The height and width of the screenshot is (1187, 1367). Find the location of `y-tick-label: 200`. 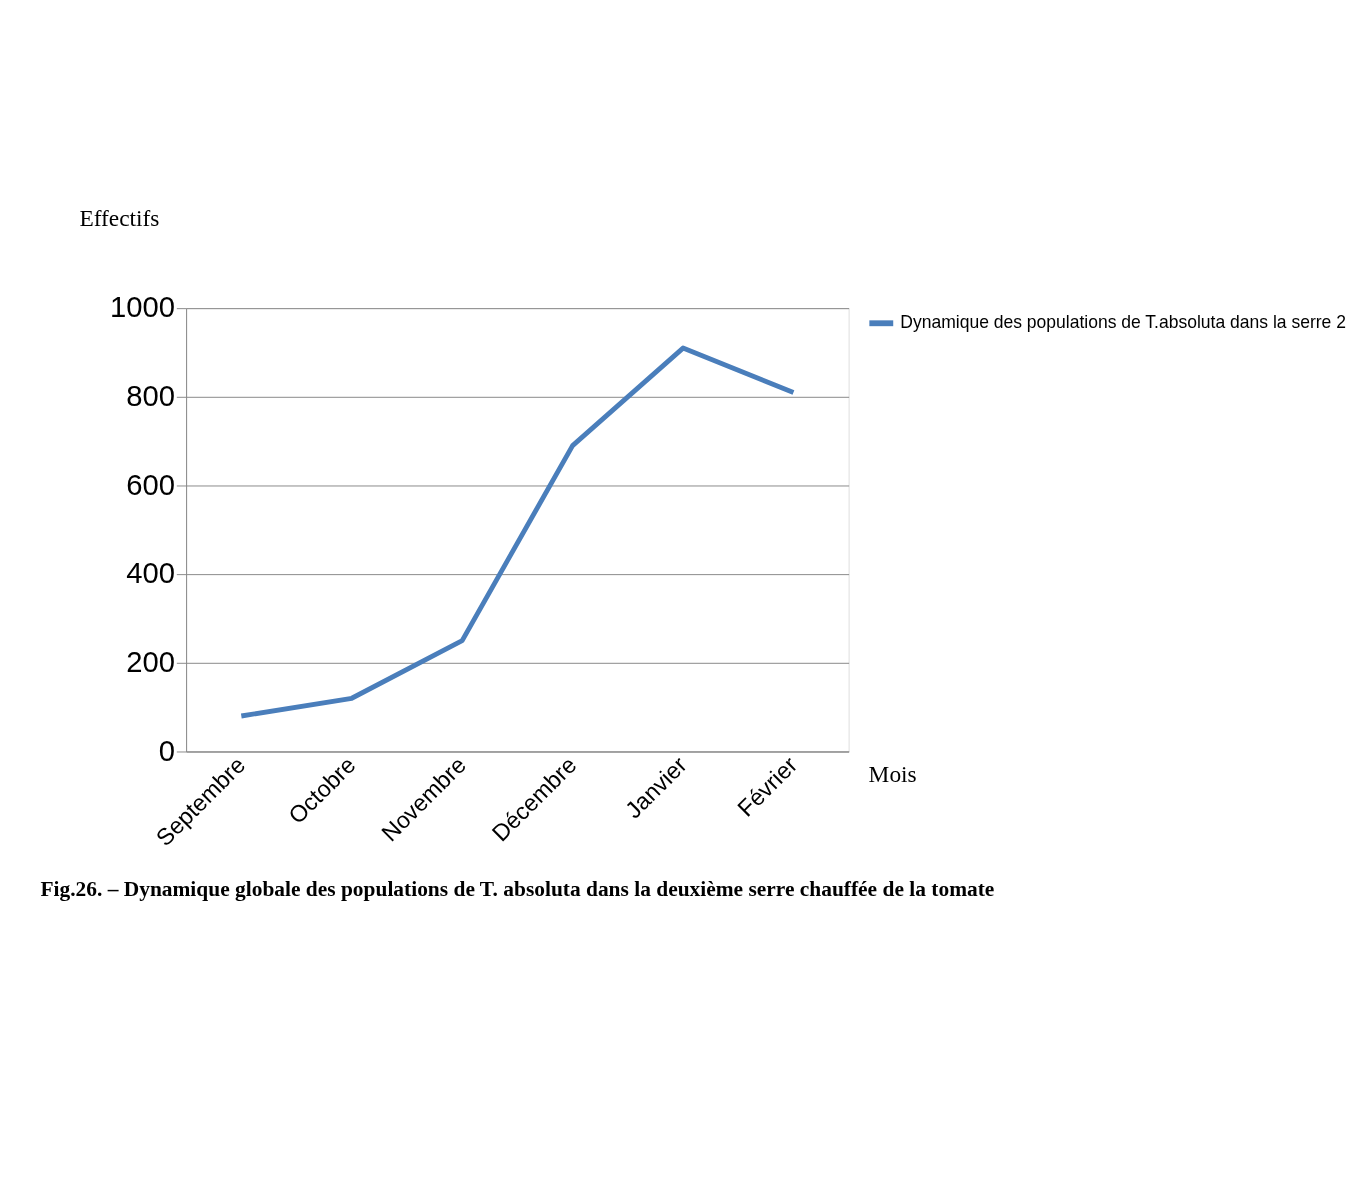

y-tick-label: 200 is located at coordinates (150, 662).